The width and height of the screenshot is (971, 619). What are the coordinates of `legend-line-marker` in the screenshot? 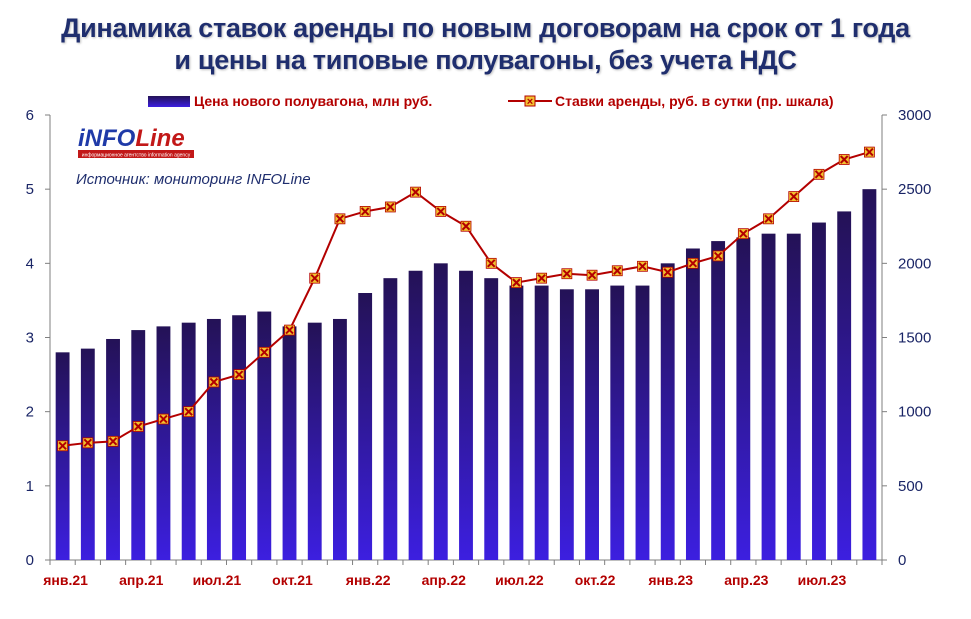 It's located at (530, 101).